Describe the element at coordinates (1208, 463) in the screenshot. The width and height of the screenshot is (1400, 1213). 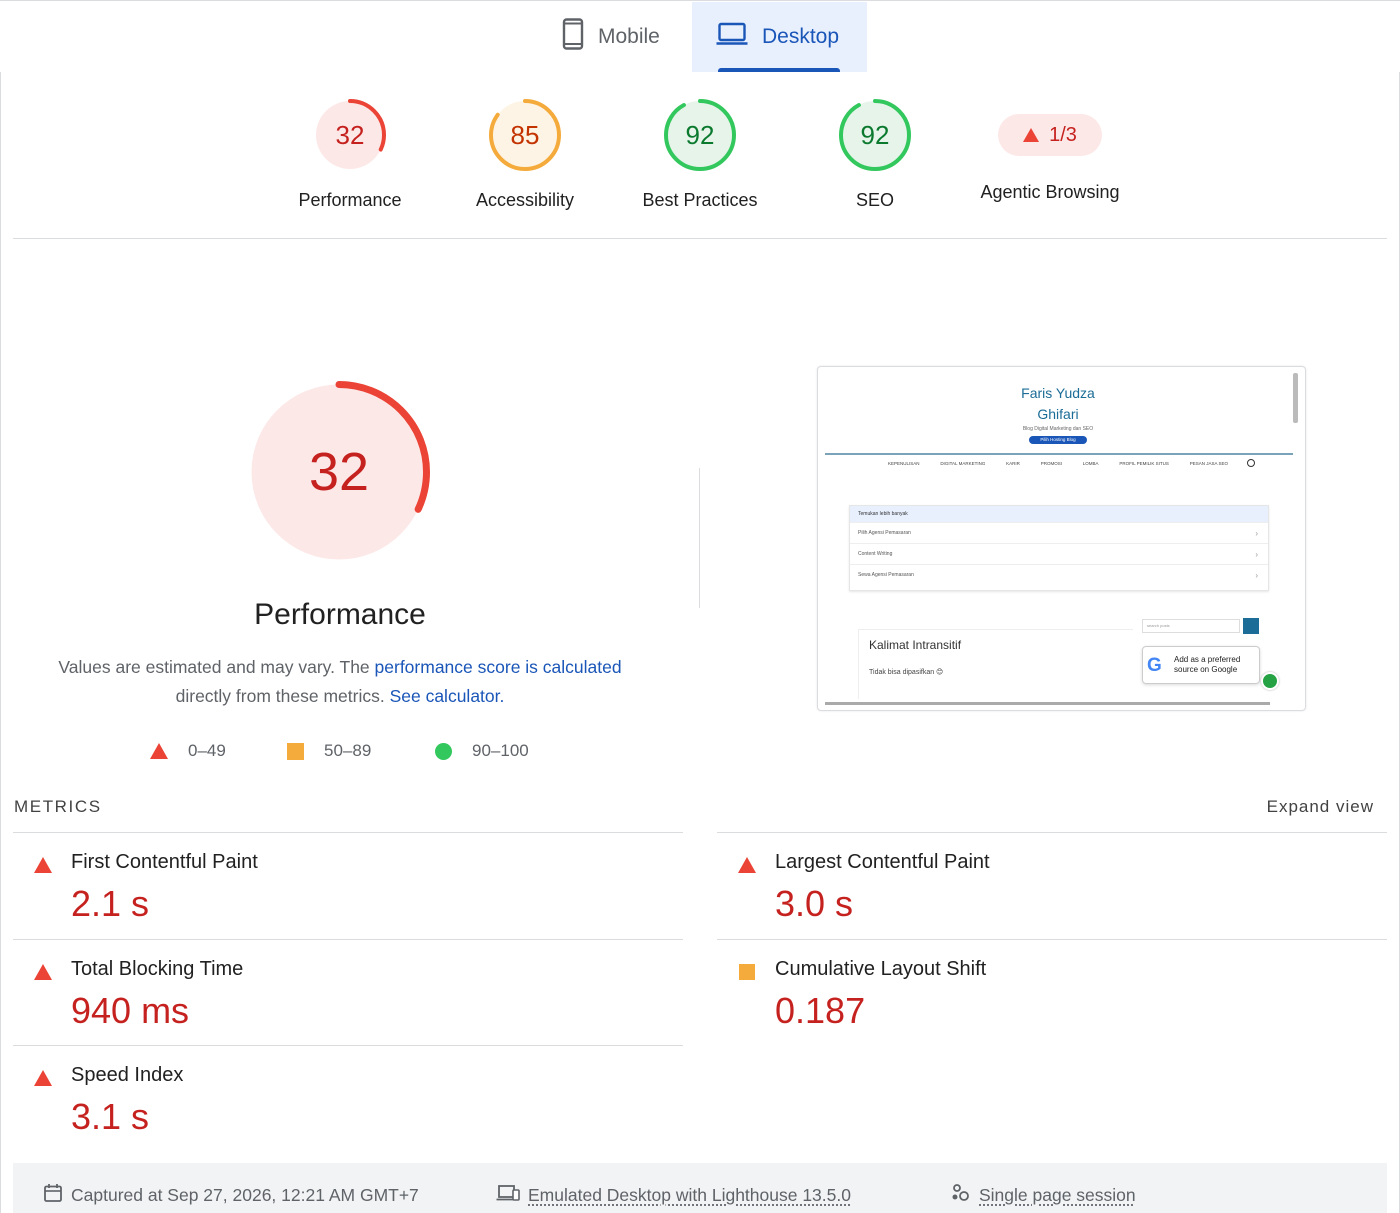
I see `site-nav-item: PESAN JASA SEO` at that location.